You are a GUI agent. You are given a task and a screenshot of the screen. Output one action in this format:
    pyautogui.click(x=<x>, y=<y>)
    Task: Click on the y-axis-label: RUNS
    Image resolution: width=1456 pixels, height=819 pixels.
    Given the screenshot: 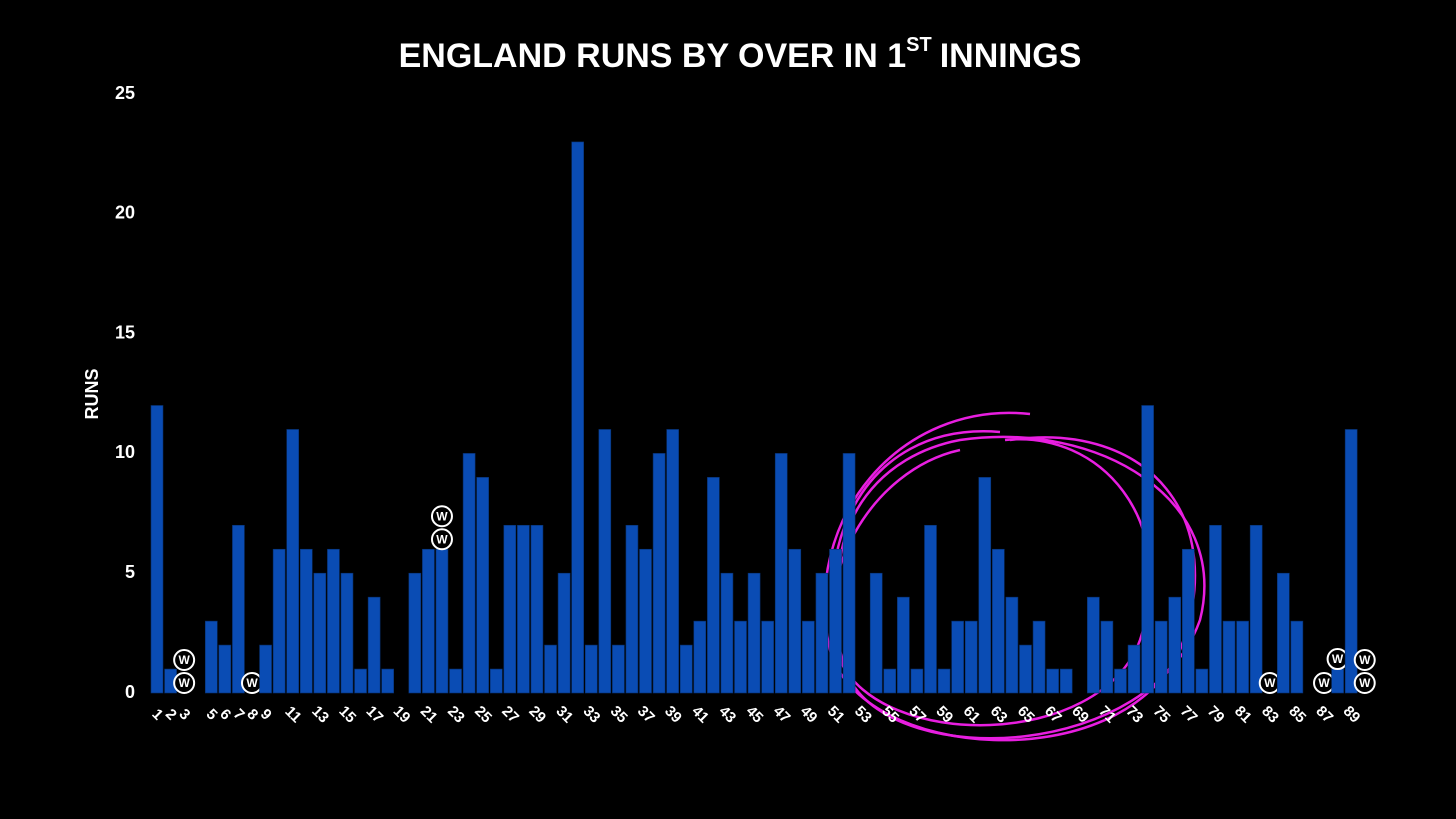 What is the action you would take?
    pyautogui.click(x=92, y=393)
    